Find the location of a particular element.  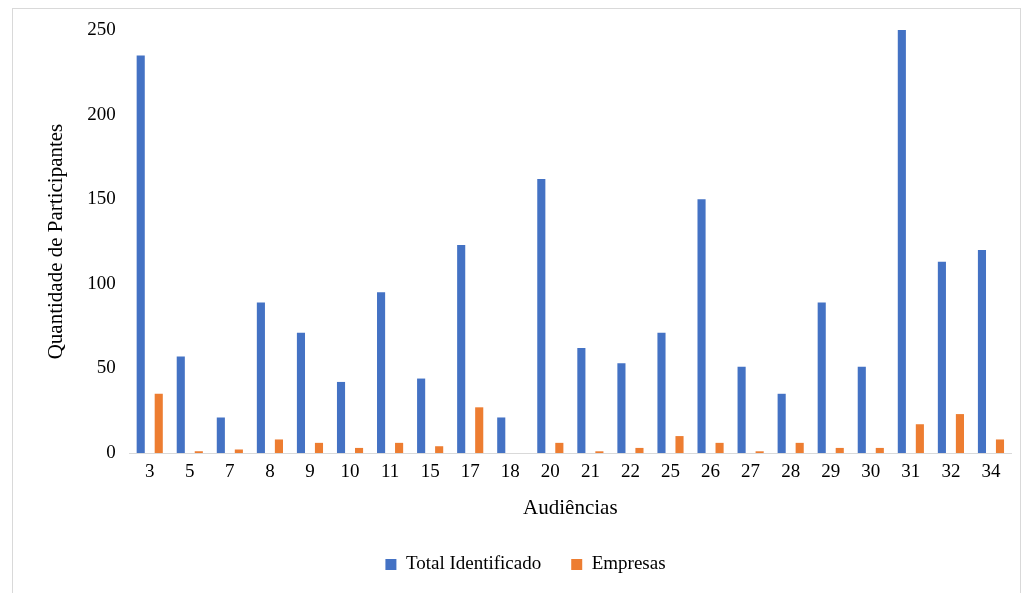

x-tick-label: 3 is located at coordinates (149, 471).